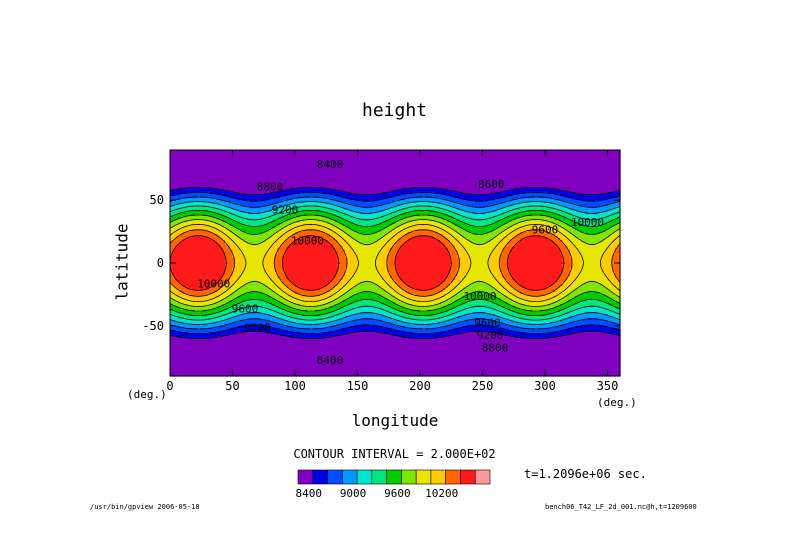 The width and height of the screenshot is (789, 558). What do you see at coordinates (270, 187) in the screenshot?
I see `contour-label: 8800` at bounding box center [270, 187].